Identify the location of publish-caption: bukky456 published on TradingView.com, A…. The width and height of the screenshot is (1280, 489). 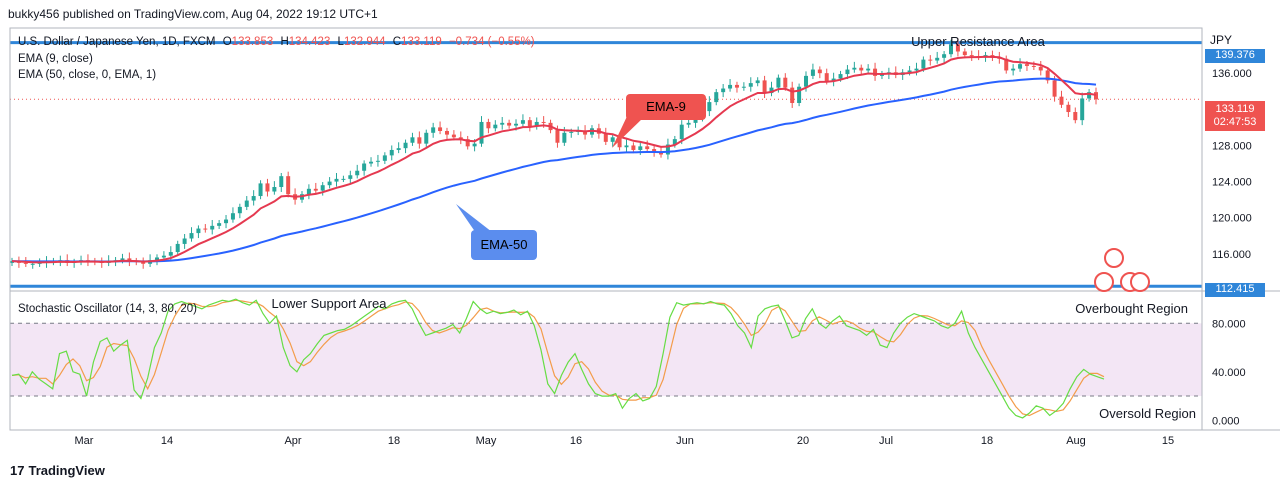
(193, 14).